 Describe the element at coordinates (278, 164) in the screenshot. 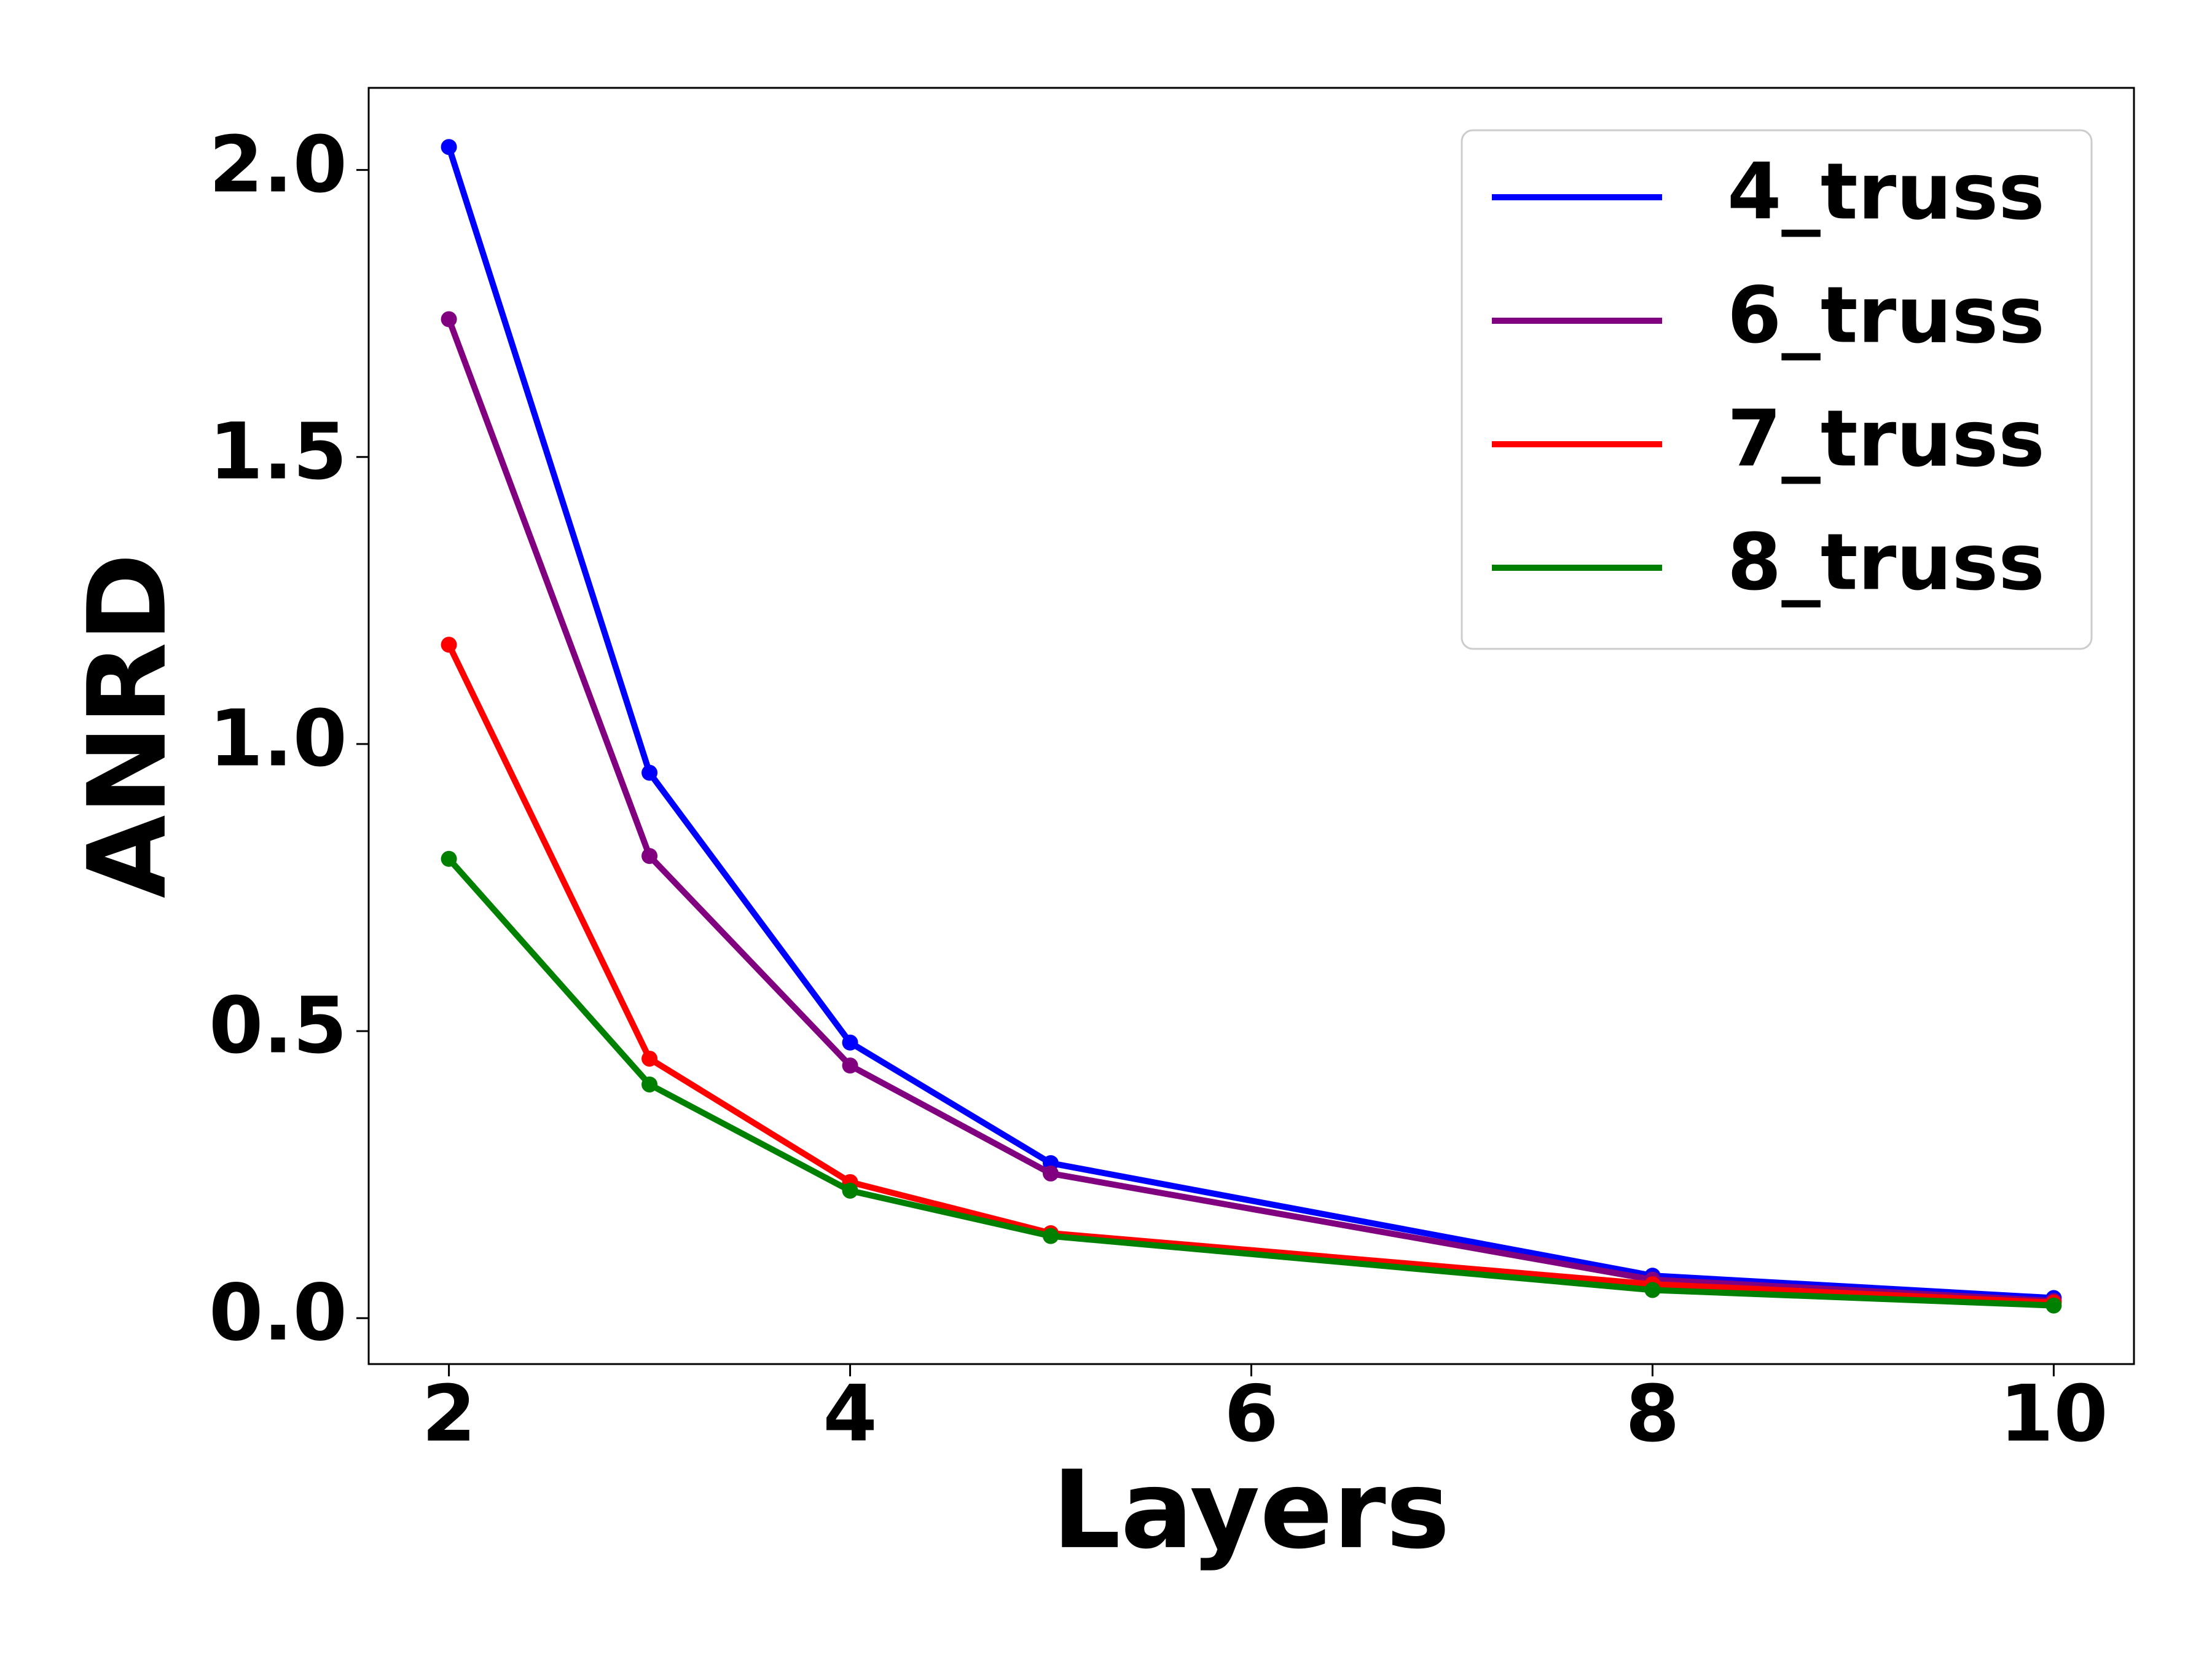

I see `y-tick-label: 2.0` at that location.